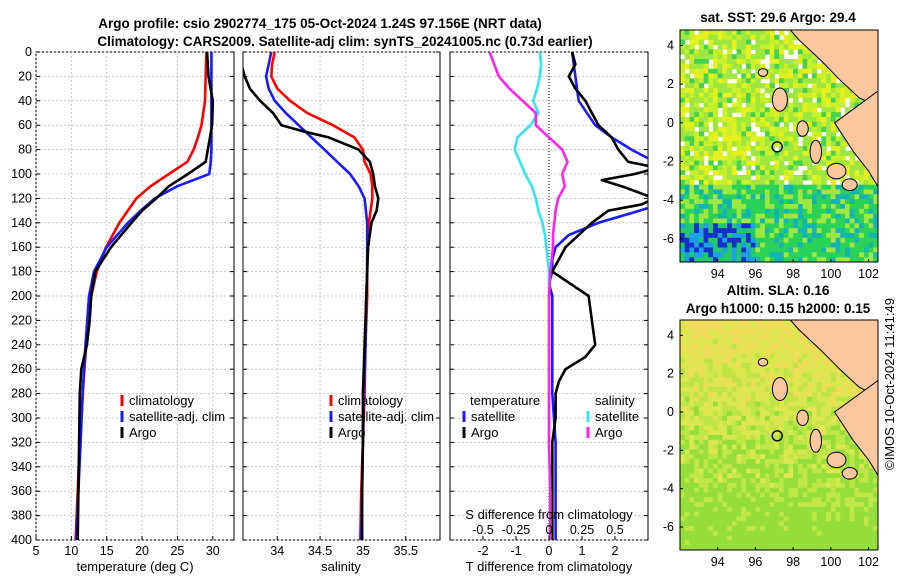 Image resolution: width=900 pixels, height=580 pixels. I want to click on salinity-x-tick-label: -0.5, so click(483, 530).